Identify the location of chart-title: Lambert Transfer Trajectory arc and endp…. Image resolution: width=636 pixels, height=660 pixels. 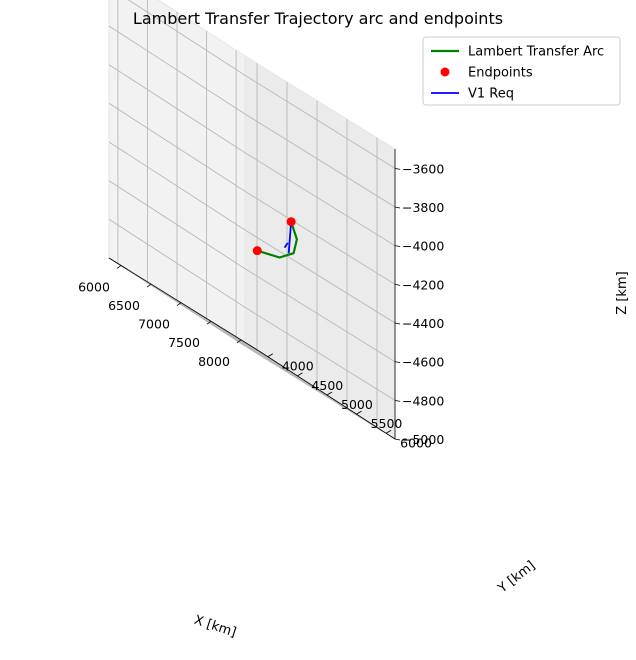
(318, 18).